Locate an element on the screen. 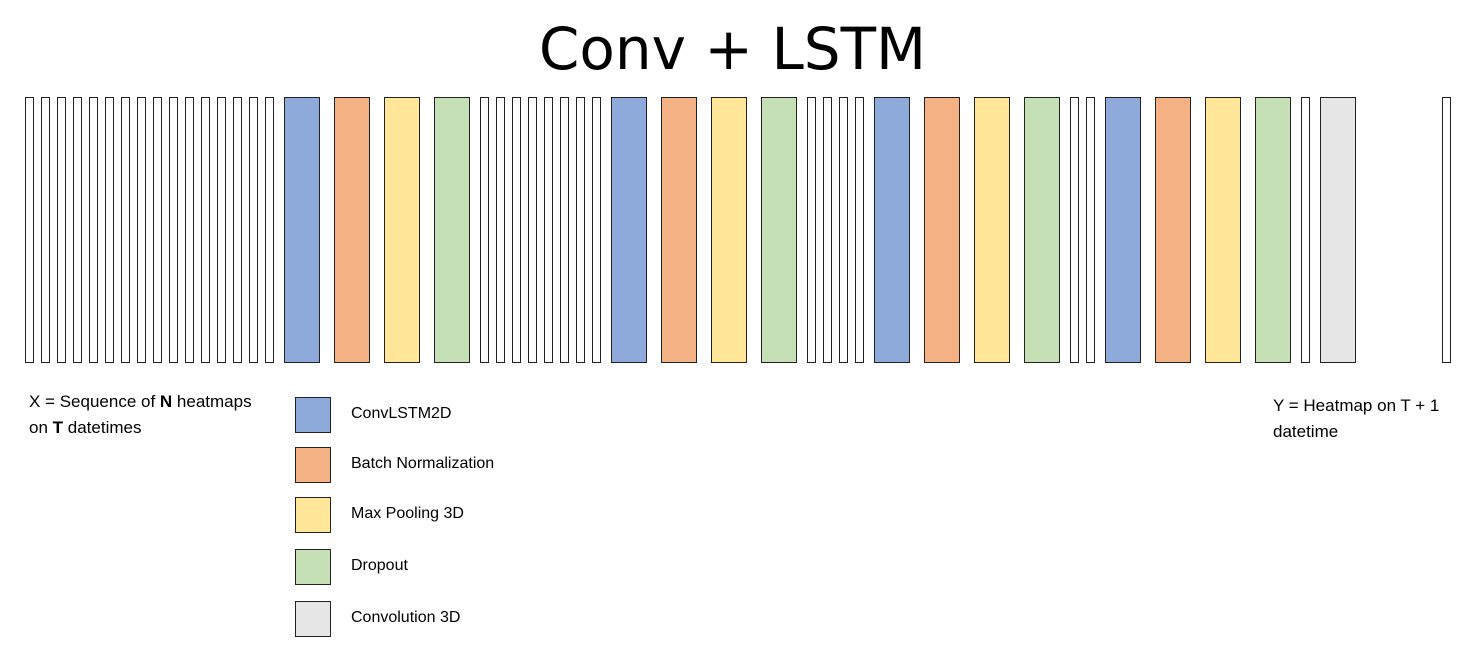 The width and height of the screenshot is (1465, 672). legend-label-maxpool3d: Max Pooling 3D is located at coordinates (407, 513).